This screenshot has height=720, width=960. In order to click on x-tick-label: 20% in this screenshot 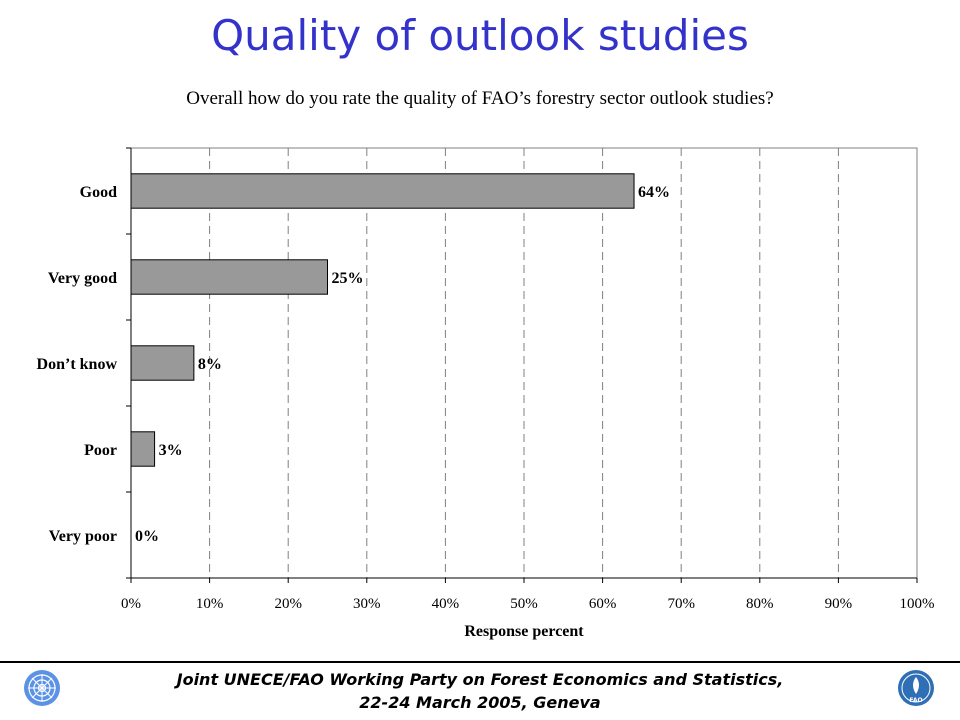, I will do `click(288, 604)`.